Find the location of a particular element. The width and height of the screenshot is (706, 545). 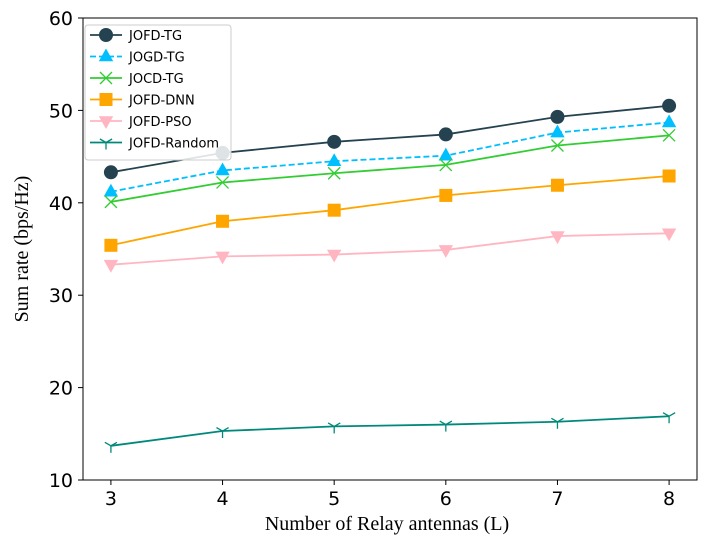

legend-label-jofd-pso: JOFD-PSO is located at coordinates (160, 122).